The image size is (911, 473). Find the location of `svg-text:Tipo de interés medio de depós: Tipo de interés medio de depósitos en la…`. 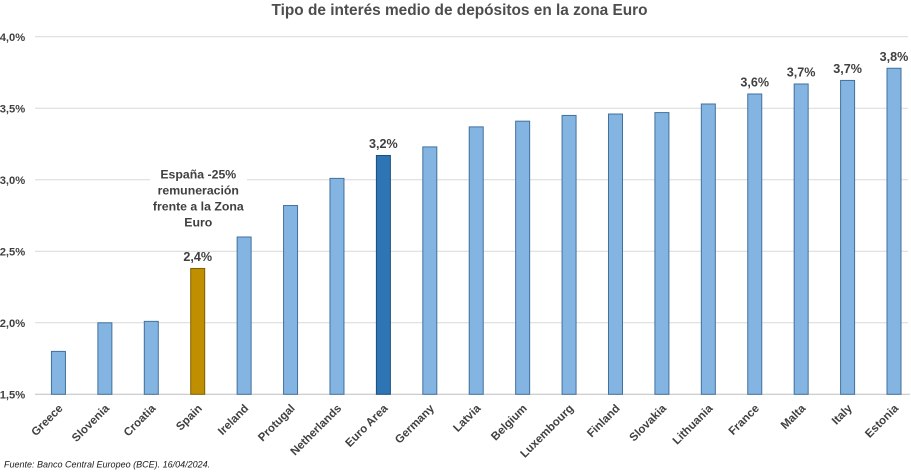

svg-text:Tipo de interés medio de depós: Tipo de interés medio de depósitos en la… is located at coordinates (460, 10).